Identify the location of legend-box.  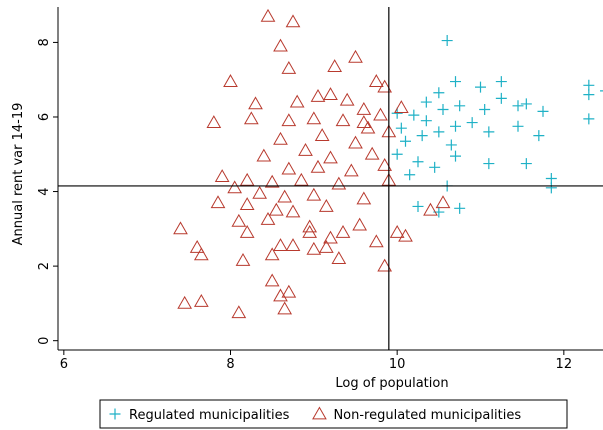
(333, 414).